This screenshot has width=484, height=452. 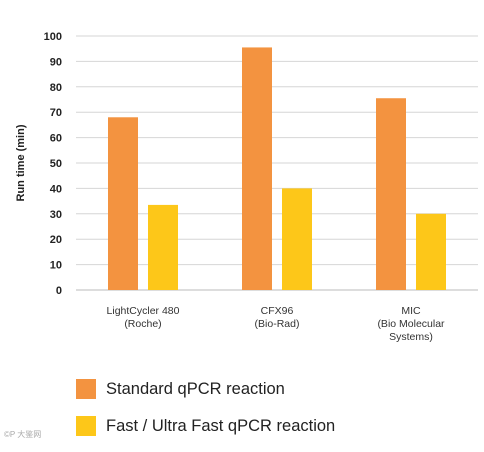 What do you see at coordinates (411, 324) in the screenshot?
I see `category-label: MIC (Bio Molecular Systems)` at bounding box center [411, 324].